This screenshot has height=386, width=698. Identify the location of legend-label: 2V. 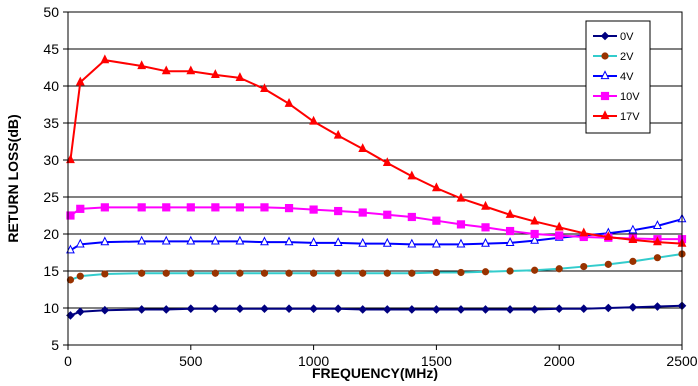
(627, 57).